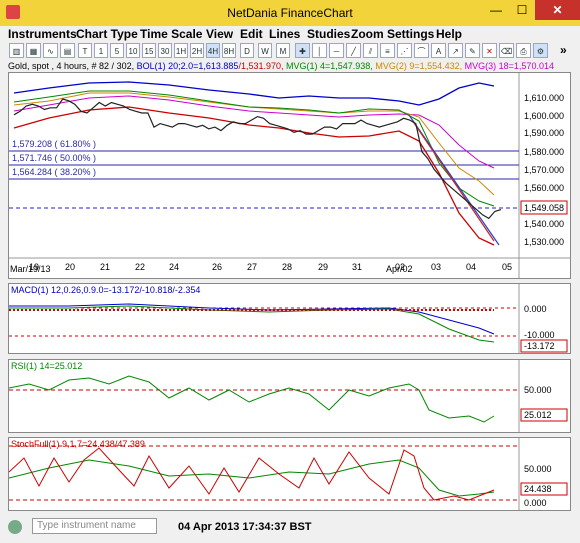  I want to click on menu-edit: Edit, so click(251, 34).